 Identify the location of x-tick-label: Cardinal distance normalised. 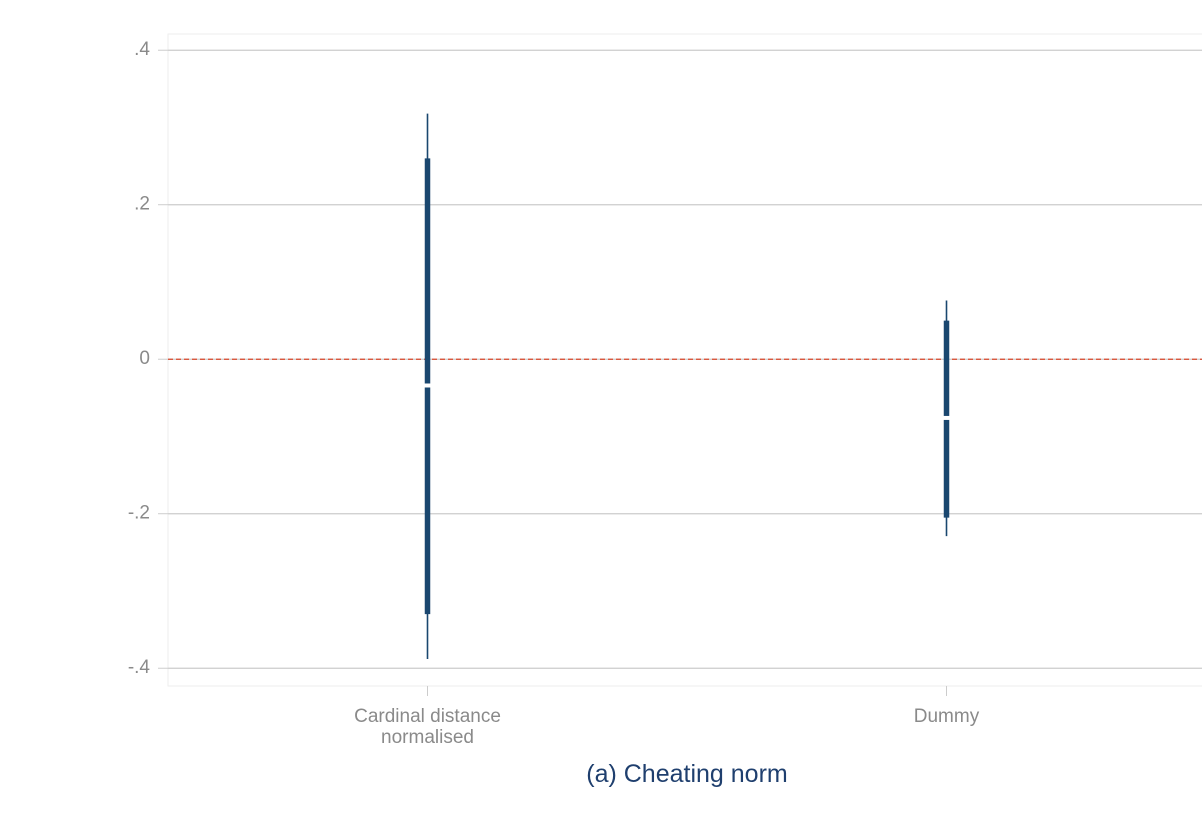
(427, 727).